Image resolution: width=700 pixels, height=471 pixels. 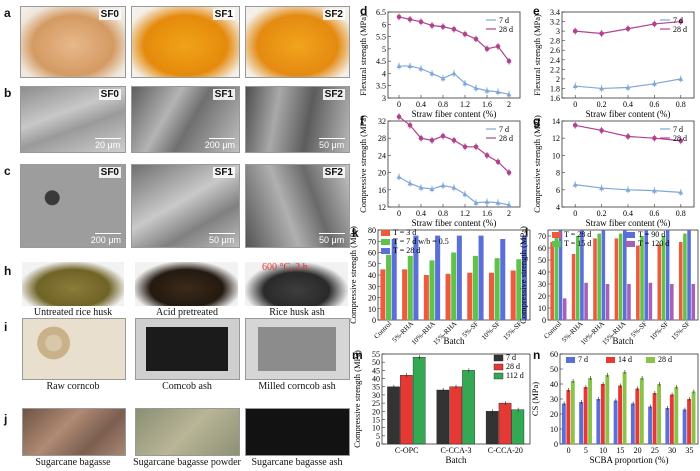 What do you see at coordinates (513, 366) in the screenshot?
I see `legend-label-m: 28 d` at bounding box center [513, 366].